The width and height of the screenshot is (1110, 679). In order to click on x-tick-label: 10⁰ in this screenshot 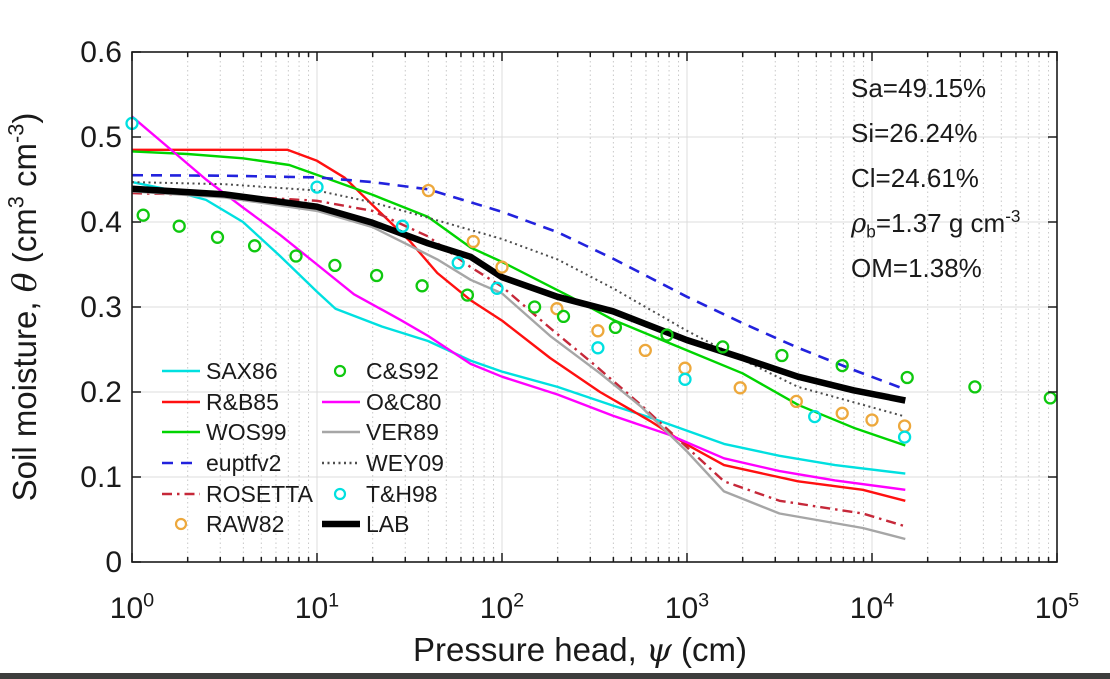, I will do `click(132, 607)`.